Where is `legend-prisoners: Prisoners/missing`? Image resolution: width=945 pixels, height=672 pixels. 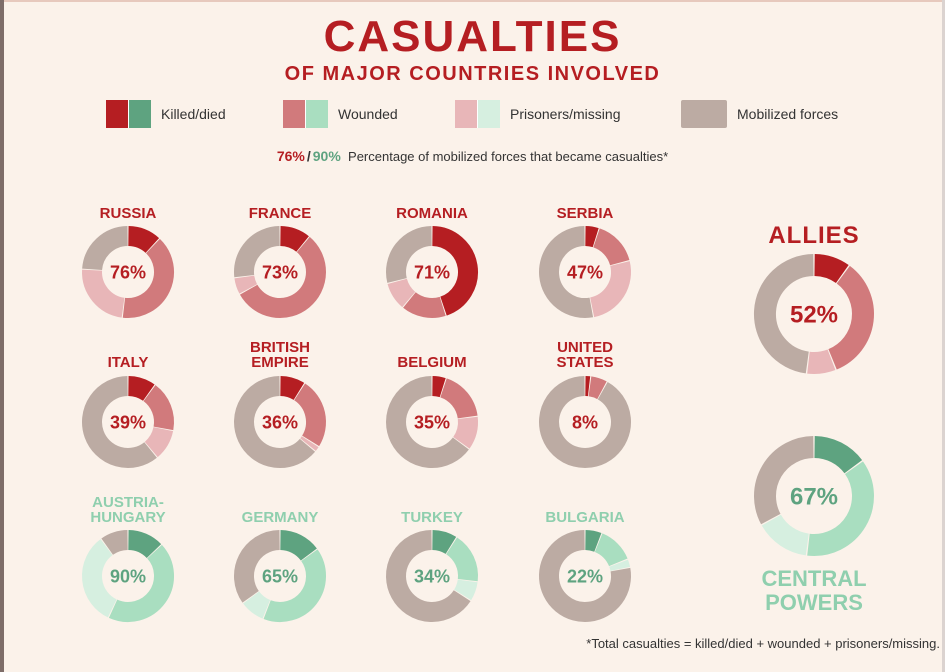 legend-prisoners: Prisoners/missing is located at coordinates (537, 114).